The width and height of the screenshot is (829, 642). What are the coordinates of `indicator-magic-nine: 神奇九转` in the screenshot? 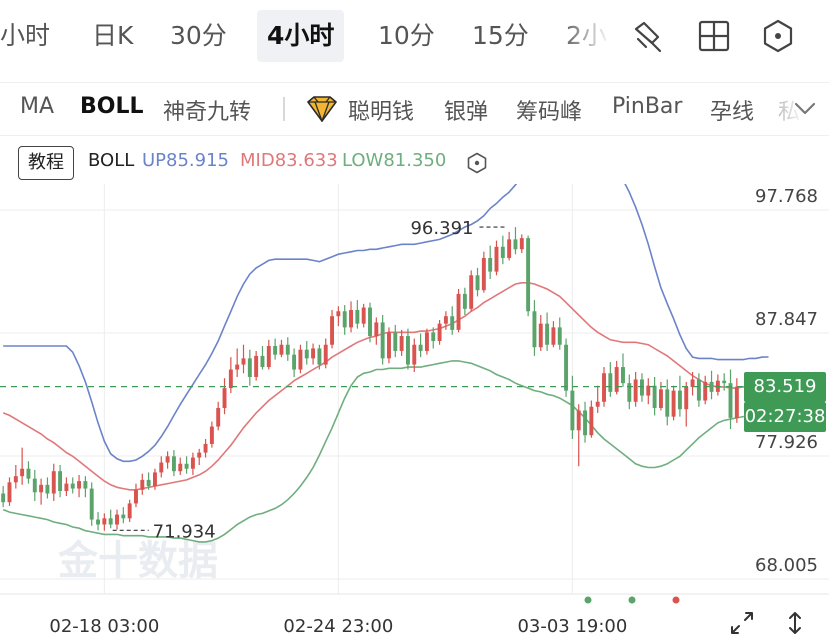 It's located at (207, 112).